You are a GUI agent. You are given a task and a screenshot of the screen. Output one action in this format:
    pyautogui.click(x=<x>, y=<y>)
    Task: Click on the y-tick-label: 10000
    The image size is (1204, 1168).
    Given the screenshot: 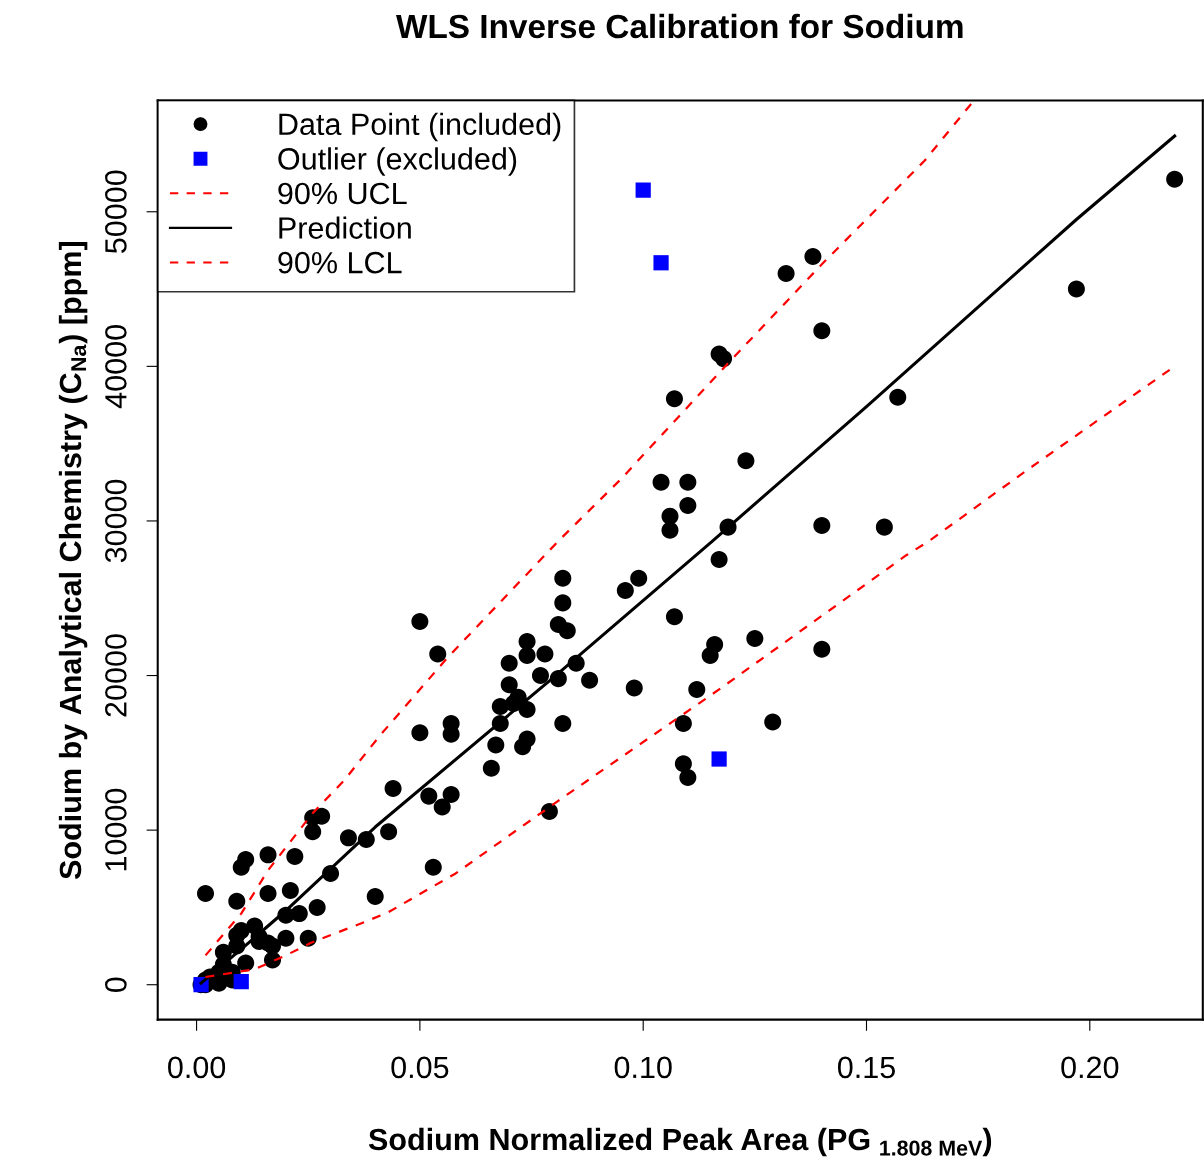 What is the action you would take?
    pyautogui.click(x=116, y=829)
    